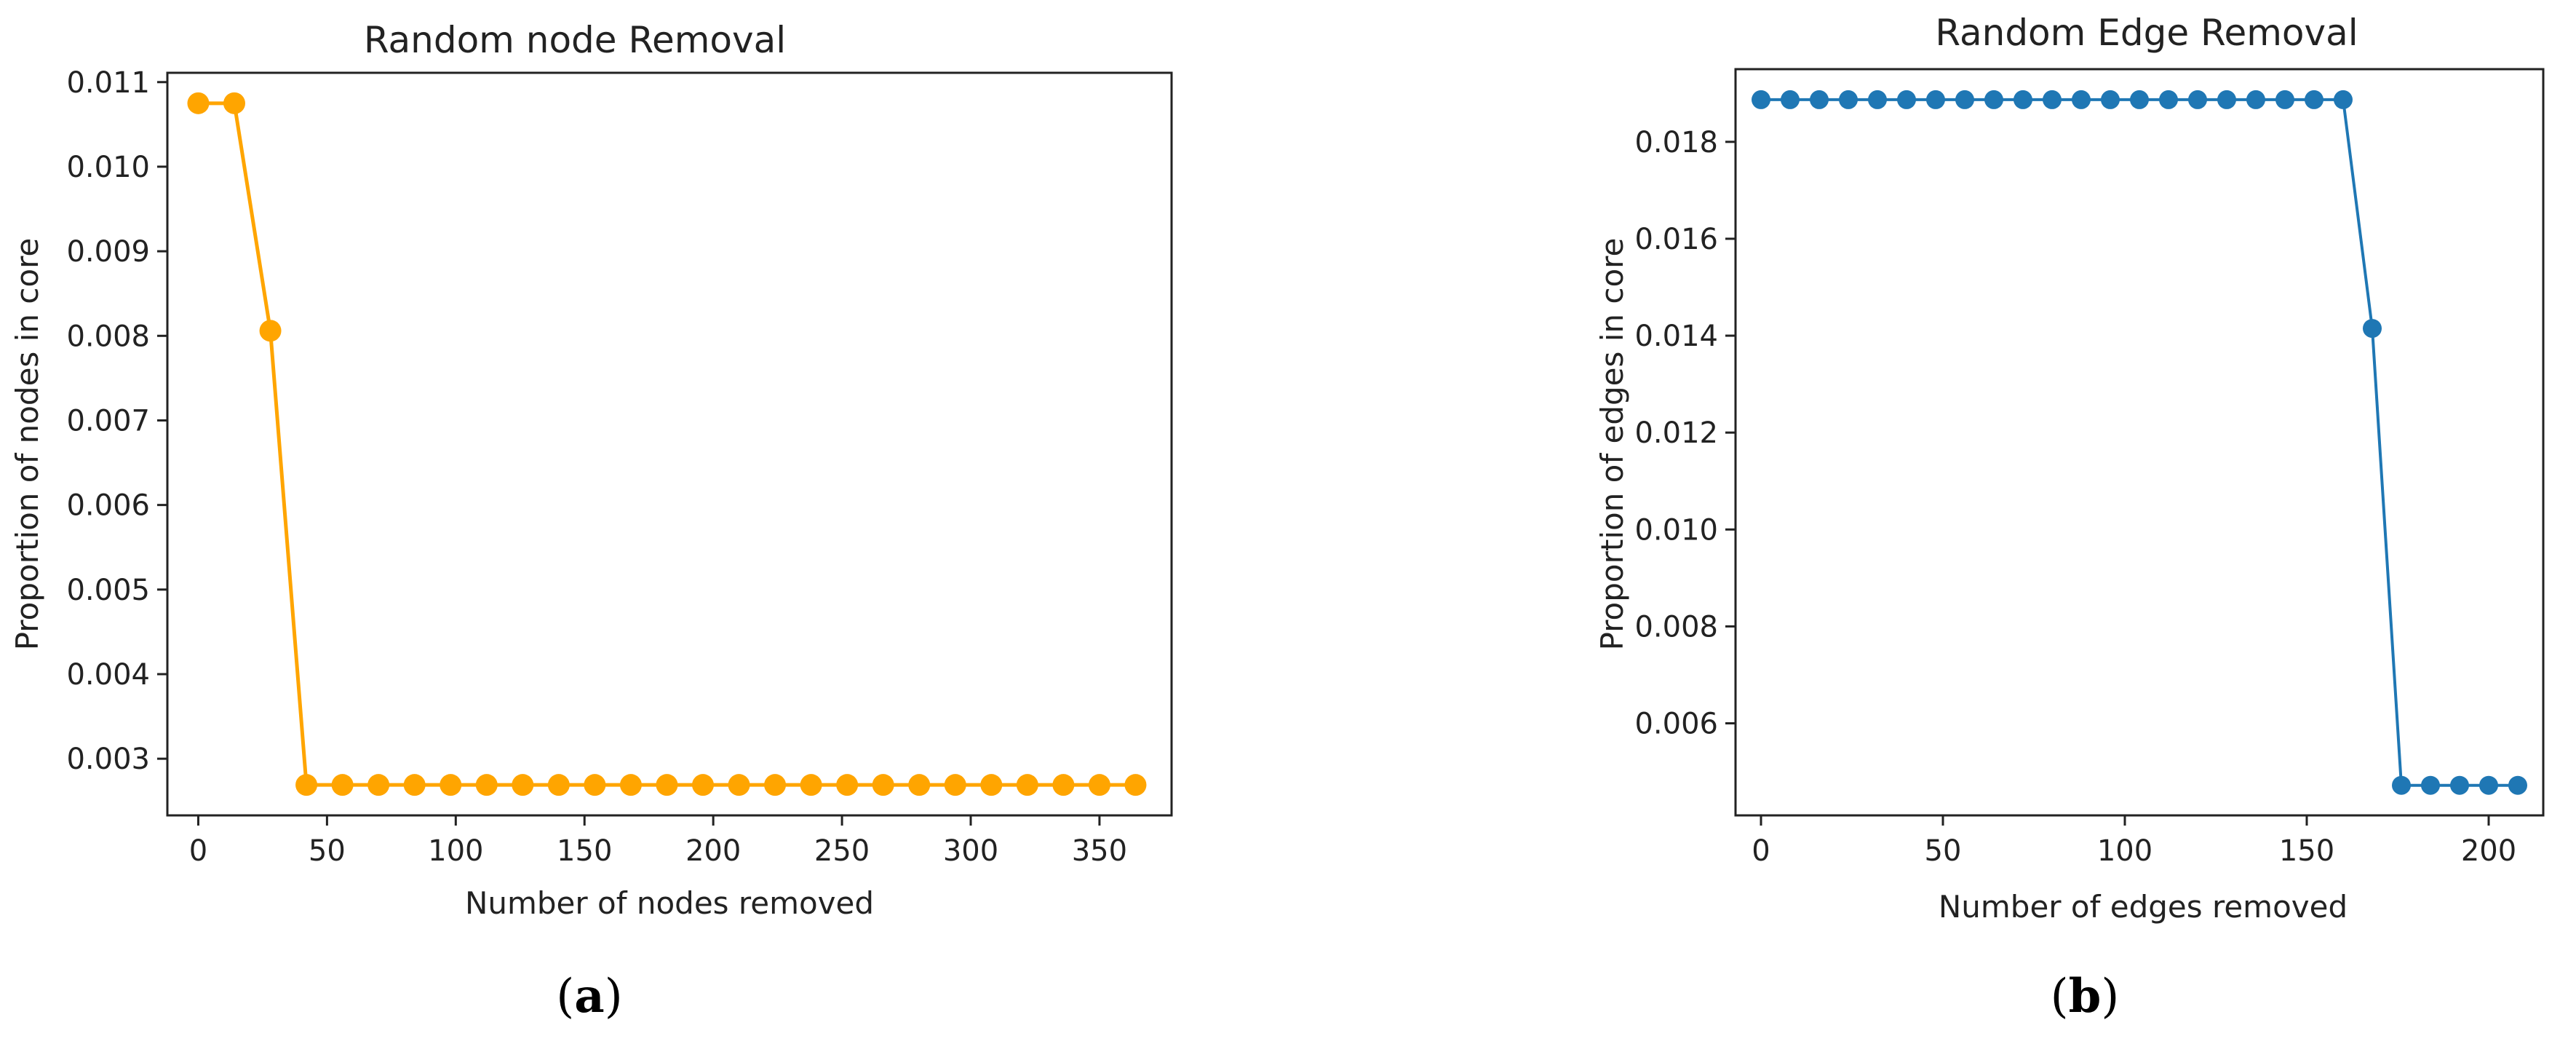 The width and height of the screenshot is (2576, 1060). What do you see at coordinates (108, 83) in the screenshot?
I see `chart-a-y-tick-label: 0.011` at bounding box center [108, 83].